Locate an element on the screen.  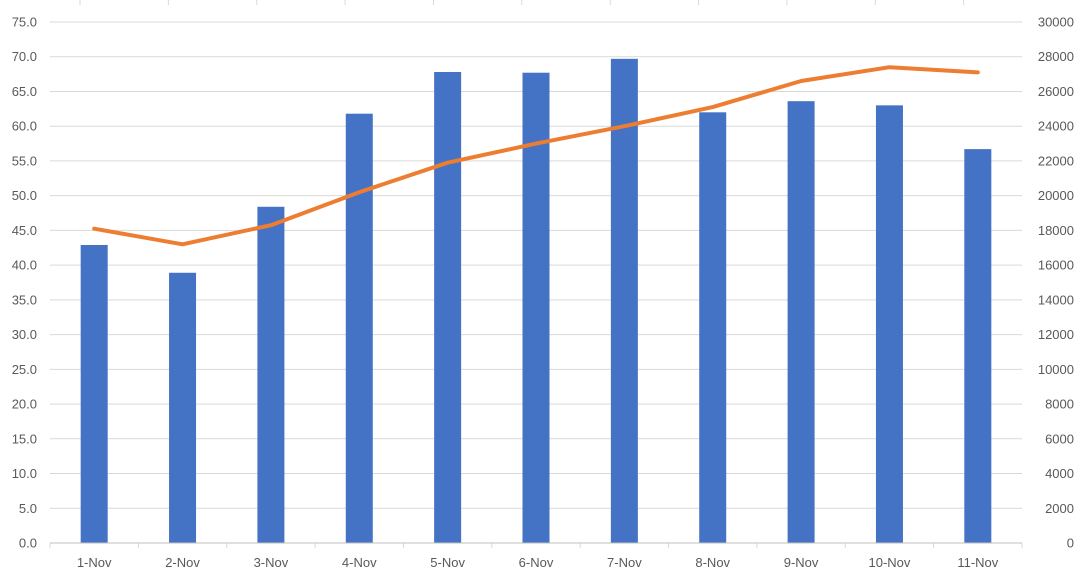
left-tick-label: 30.0 is located at coordinates (24, 334).